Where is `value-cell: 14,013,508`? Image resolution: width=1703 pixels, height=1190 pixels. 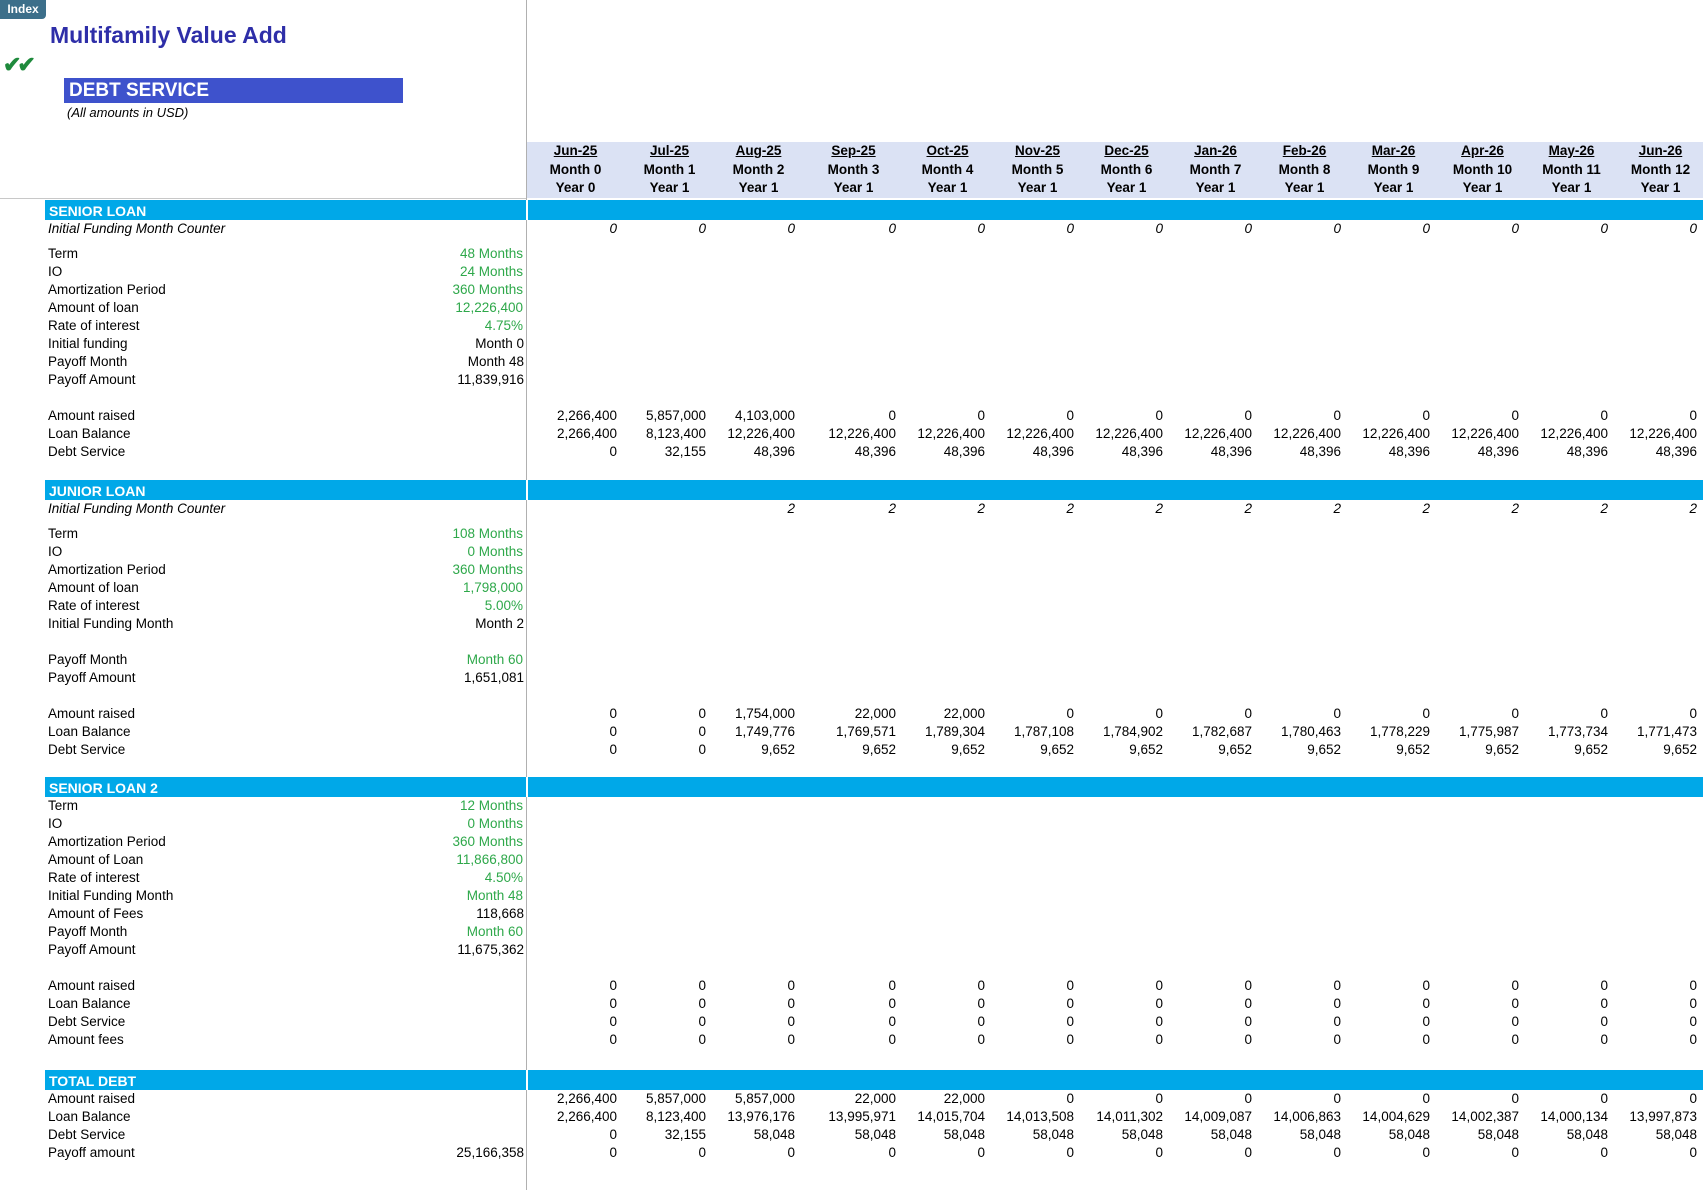
value-cell: 14,013,508 is located at coordinates (1040, 1116).